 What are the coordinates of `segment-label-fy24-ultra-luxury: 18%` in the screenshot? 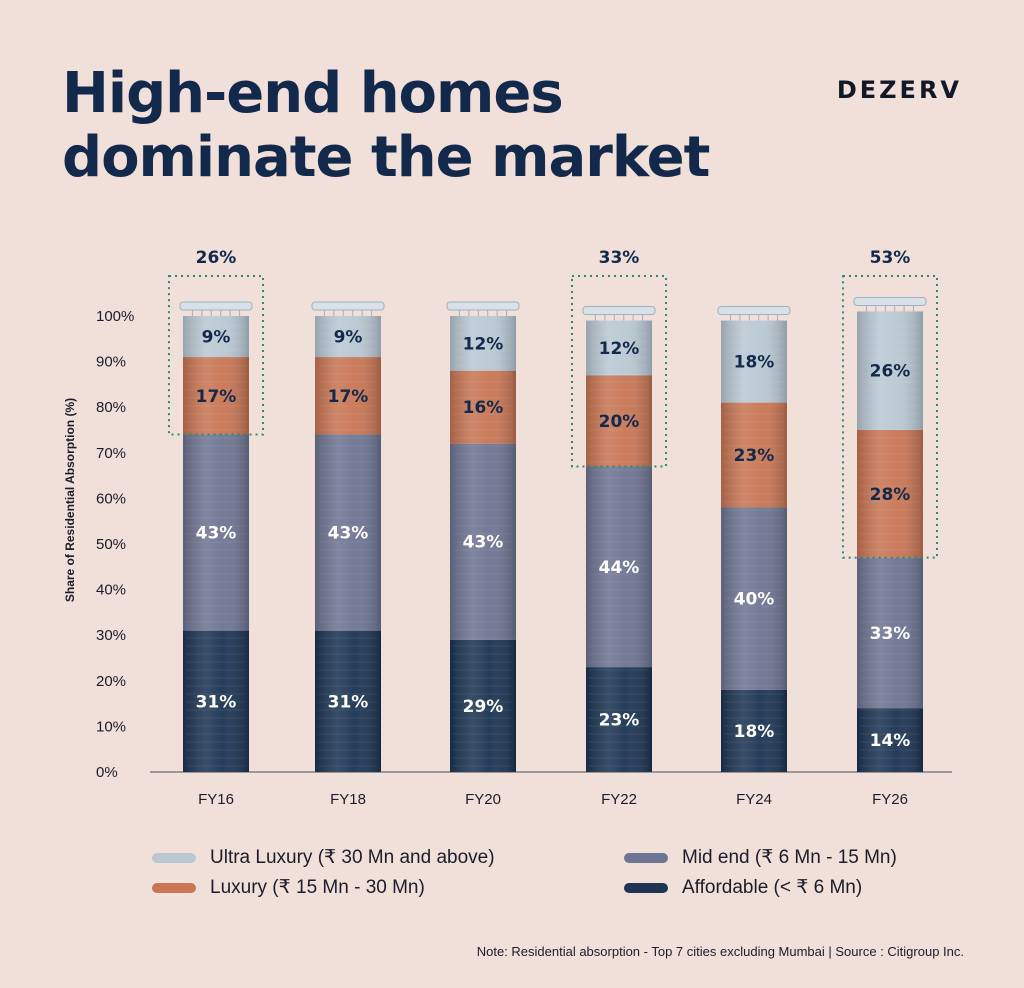 It's located at (754, 363).